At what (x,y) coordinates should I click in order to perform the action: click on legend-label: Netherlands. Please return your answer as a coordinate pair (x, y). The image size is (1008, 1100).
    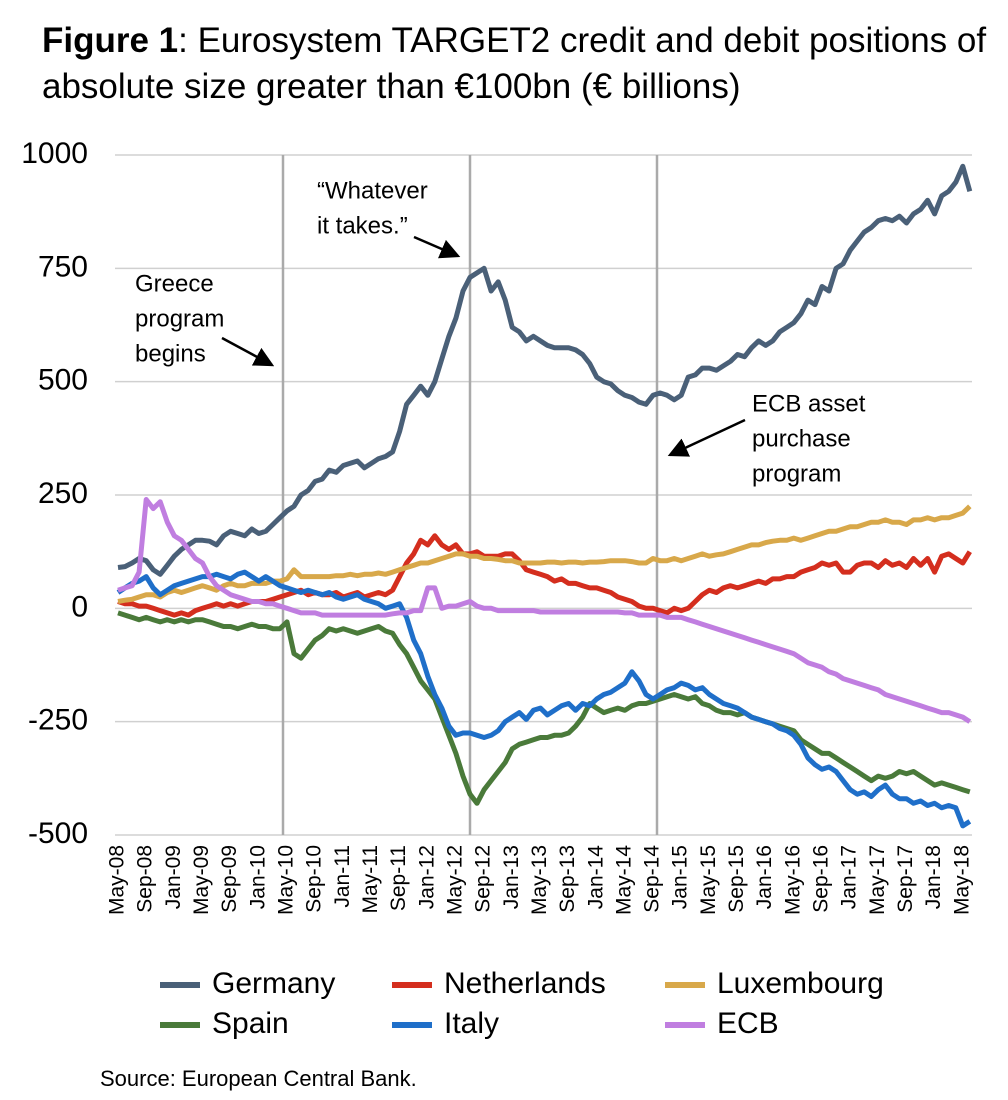
    Looking at the image, I should click on (525, 983).